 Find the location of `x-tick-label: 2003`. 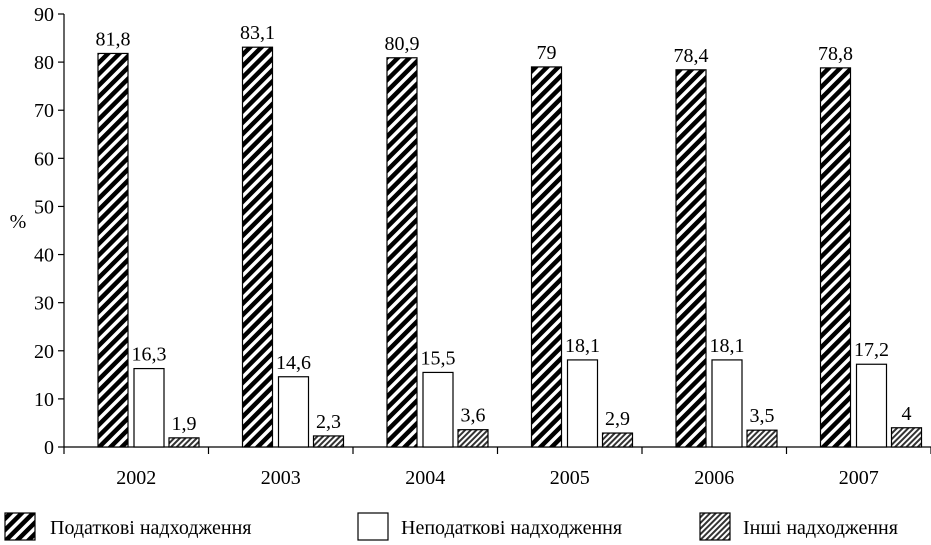

x-tick-label: 2003 is located at coordinates (281, 478).